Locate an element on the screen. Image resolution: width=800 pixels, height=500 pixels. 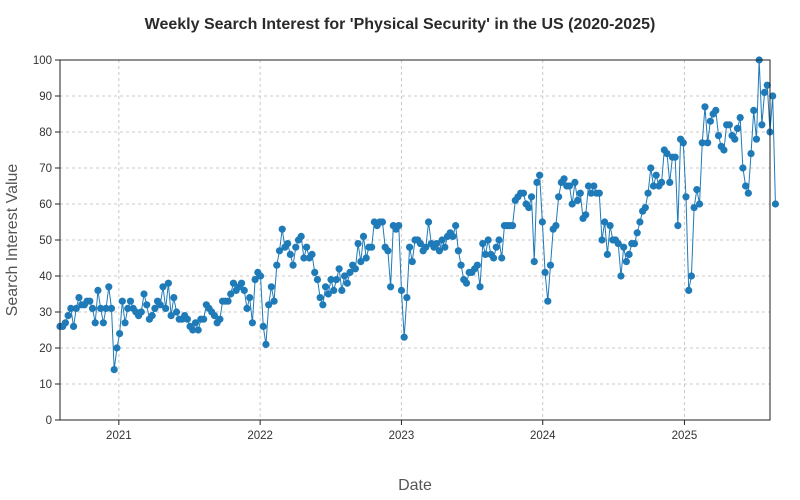
y-tick-label: 30 is located at coordinates (45, 313).